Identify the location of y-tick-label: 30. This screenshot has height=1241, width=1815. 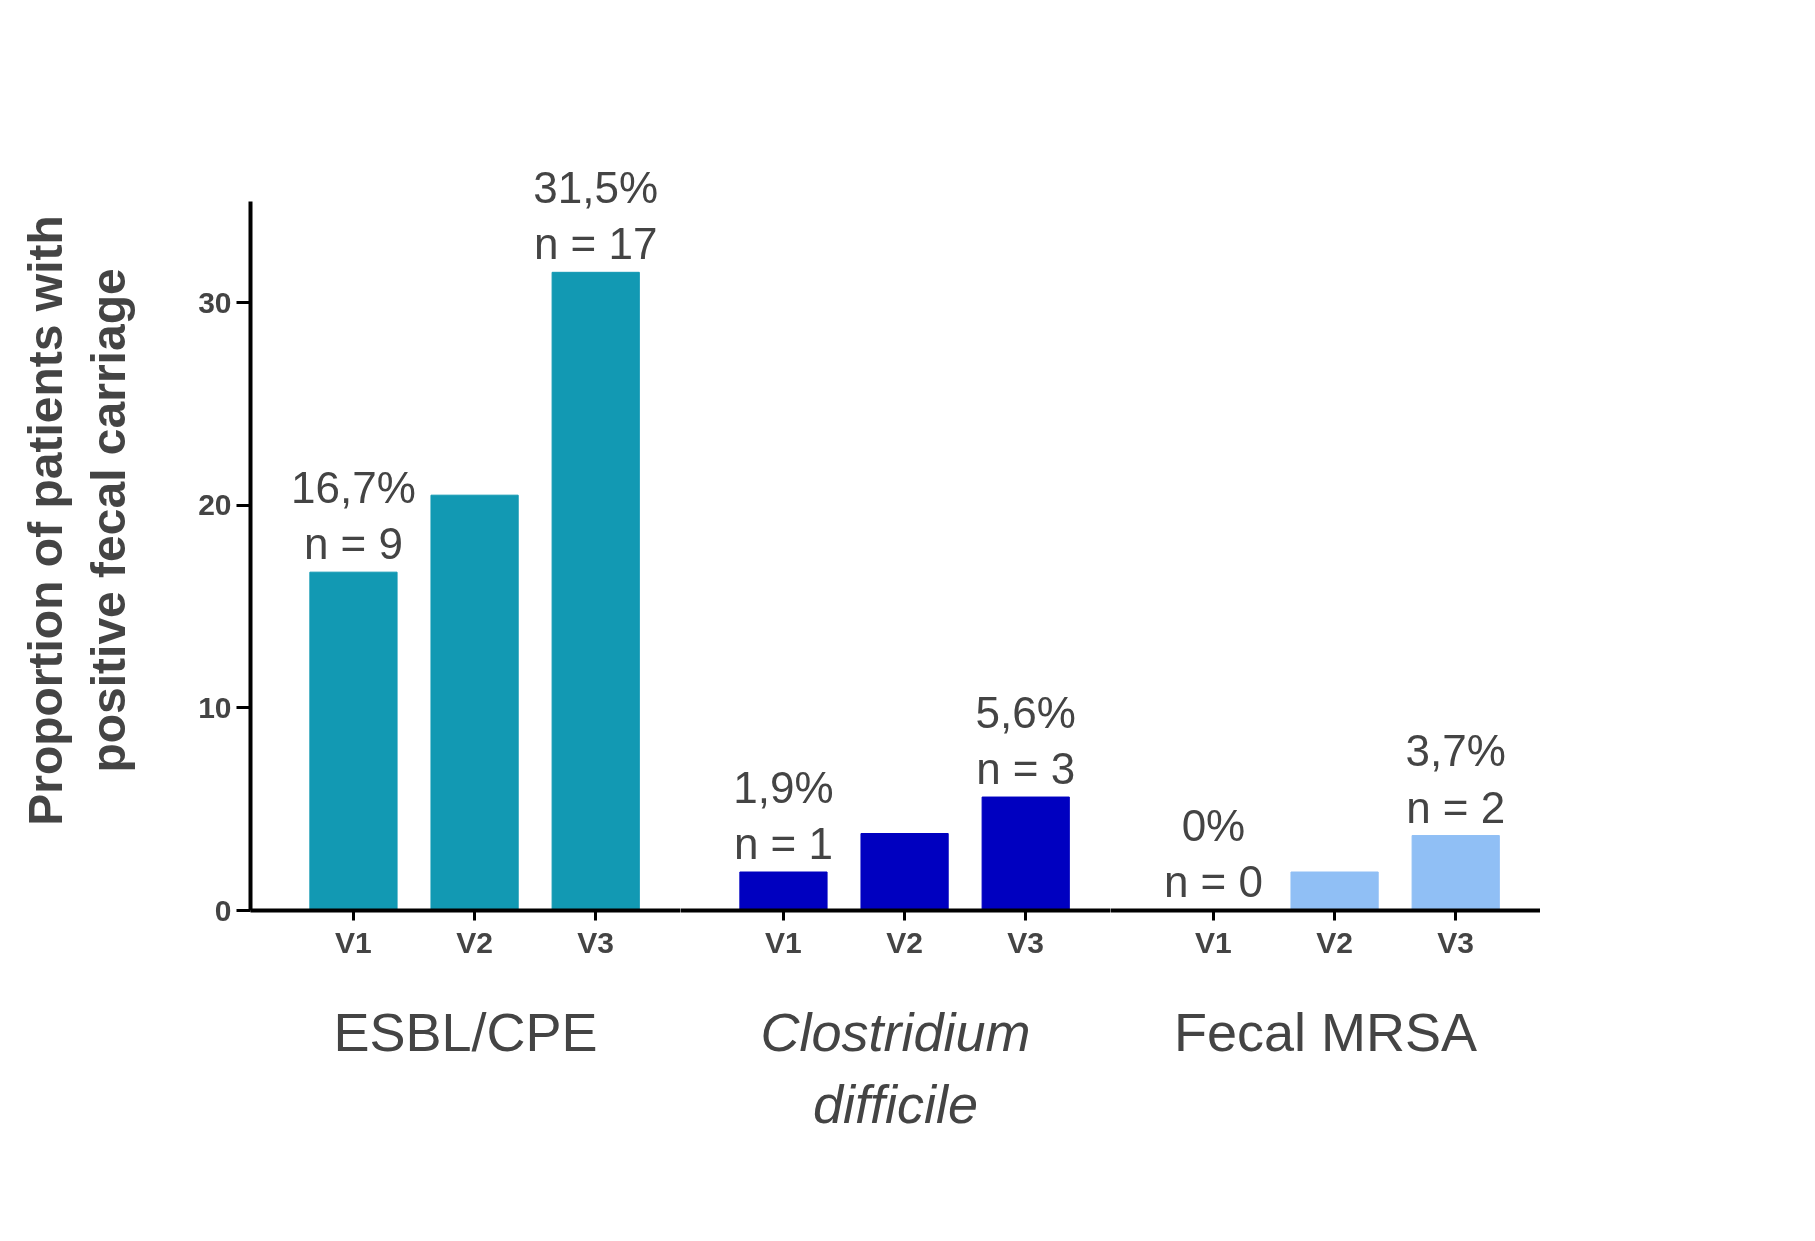
(215, 302).